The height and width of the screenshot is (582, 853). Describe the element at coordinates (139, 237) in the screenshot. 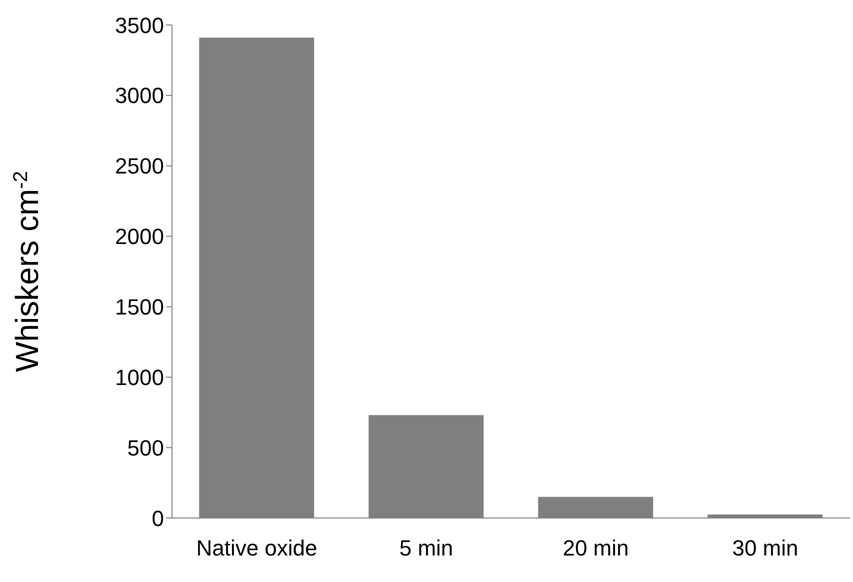

I see `y-tick-label: 2000` at that location.